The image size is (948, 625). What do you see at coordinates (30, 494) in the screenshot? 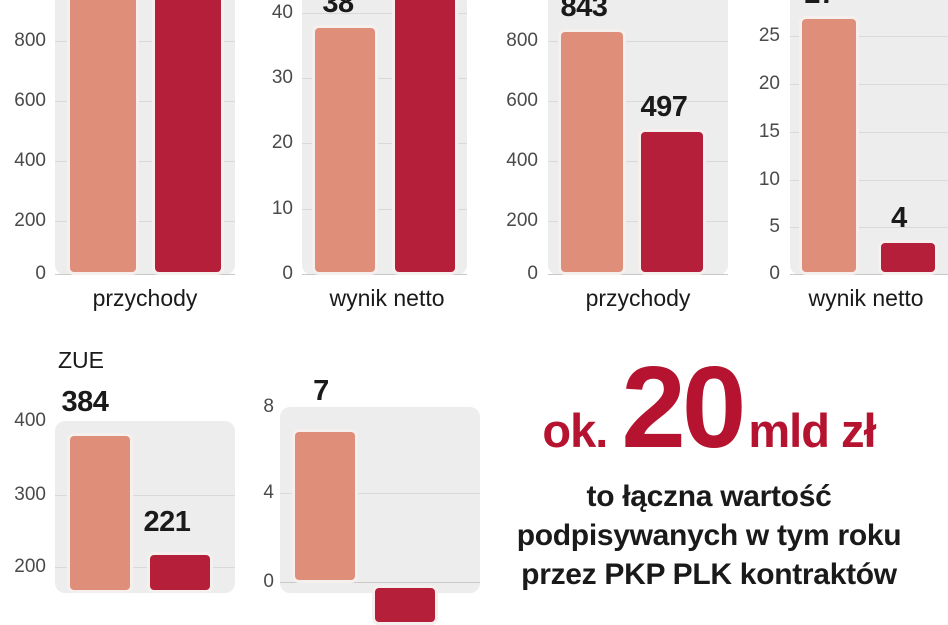
I see `y-tick-label: 300` at bounding box center [30, 494].